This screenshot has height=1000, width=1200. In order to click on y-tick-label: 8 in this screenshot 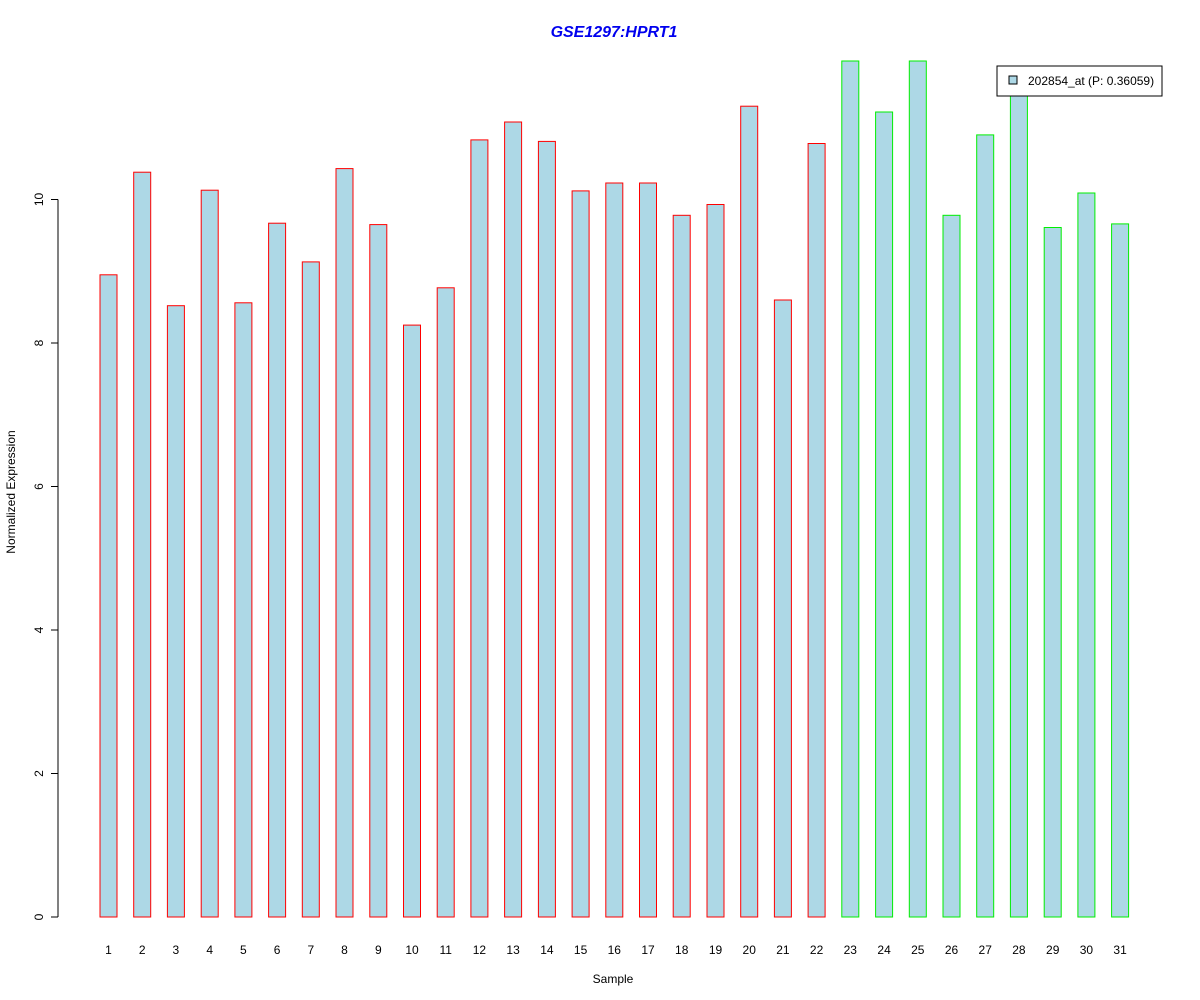, I will do `click(39, 342)`.